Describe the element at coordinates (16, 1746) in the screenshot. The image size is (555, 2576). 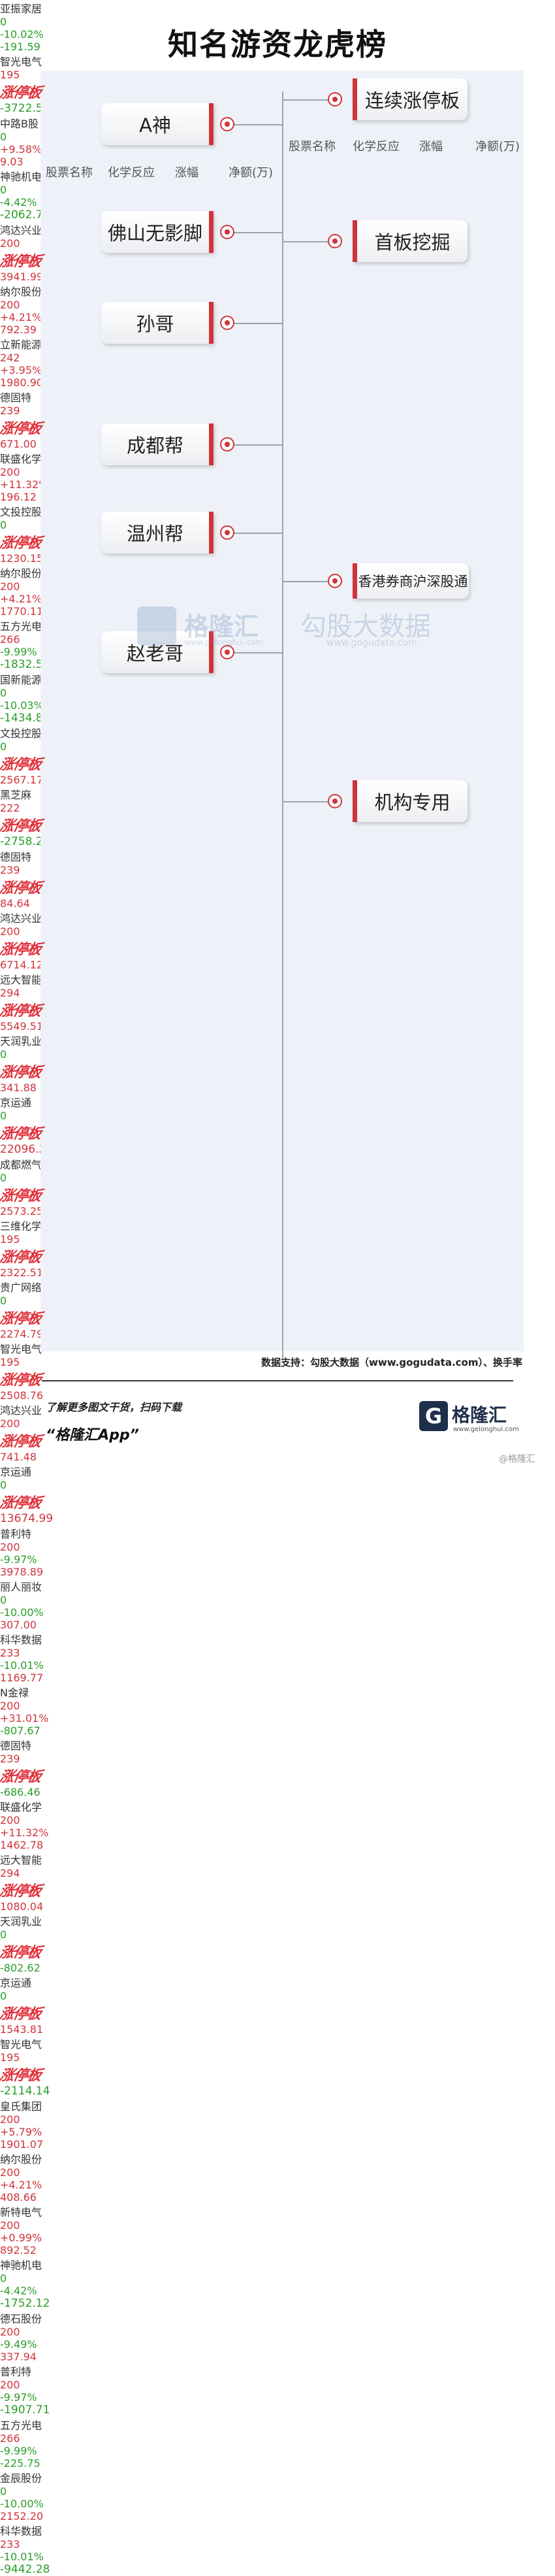
I see `stock-name: 德固特` at that location.